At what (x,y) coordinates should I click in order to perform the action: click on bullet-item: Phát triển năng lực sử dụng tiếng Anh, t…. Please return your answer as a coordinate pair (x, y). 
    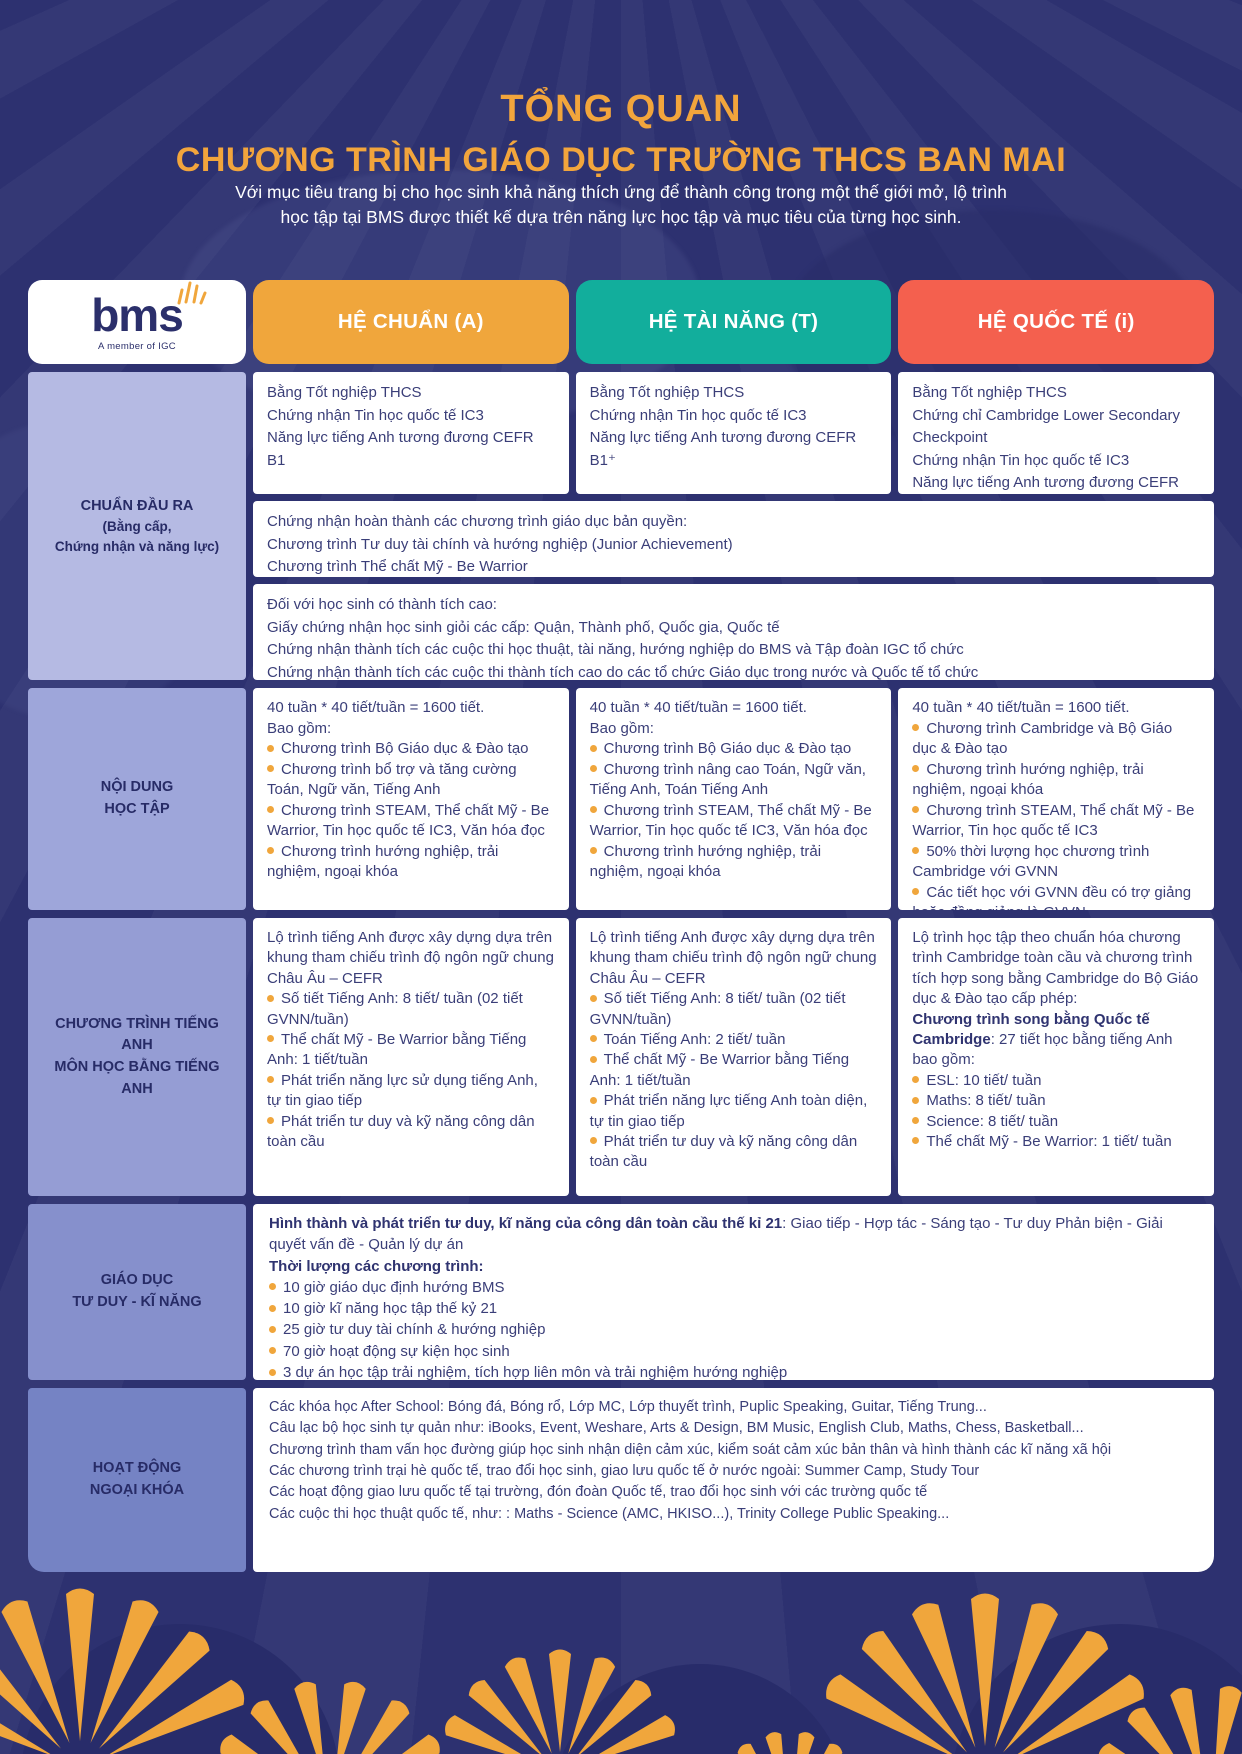
    Looking at the image, I should click on (411, 1091).